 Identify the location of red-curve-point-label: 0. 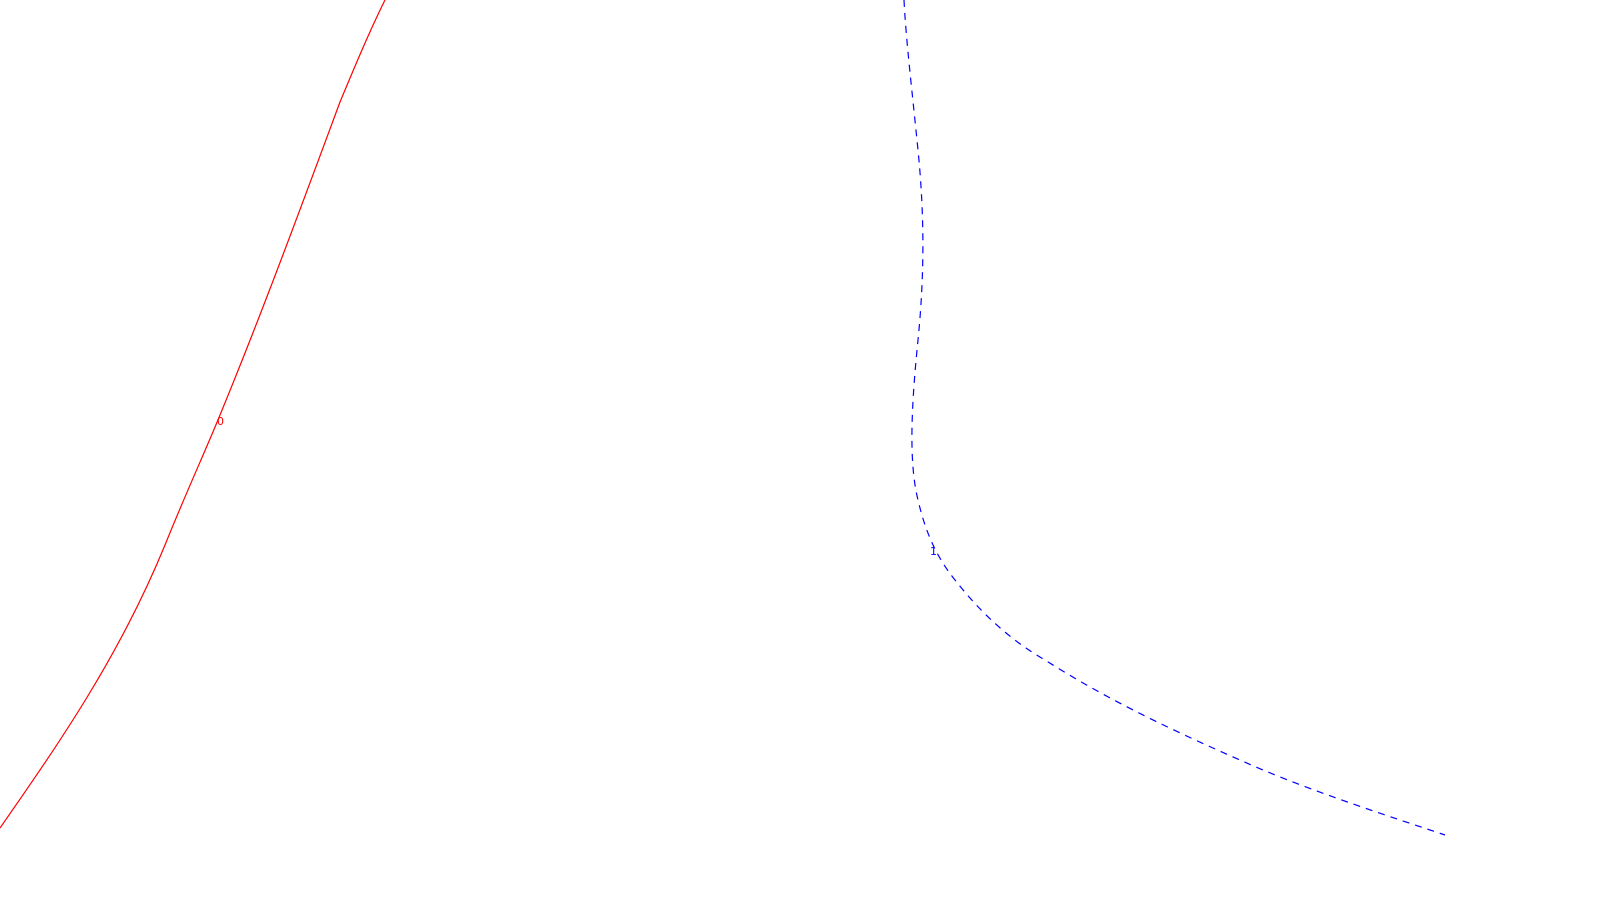
(220, 421).